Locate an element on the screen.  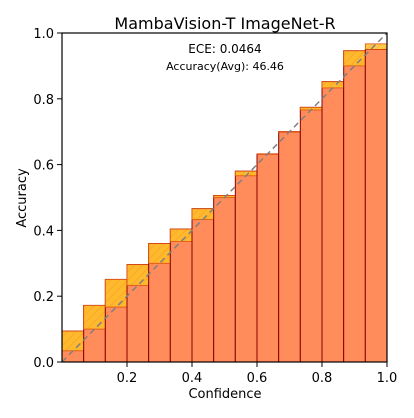
x-tick-label: 0.6 is located at coordinates (257, 378).